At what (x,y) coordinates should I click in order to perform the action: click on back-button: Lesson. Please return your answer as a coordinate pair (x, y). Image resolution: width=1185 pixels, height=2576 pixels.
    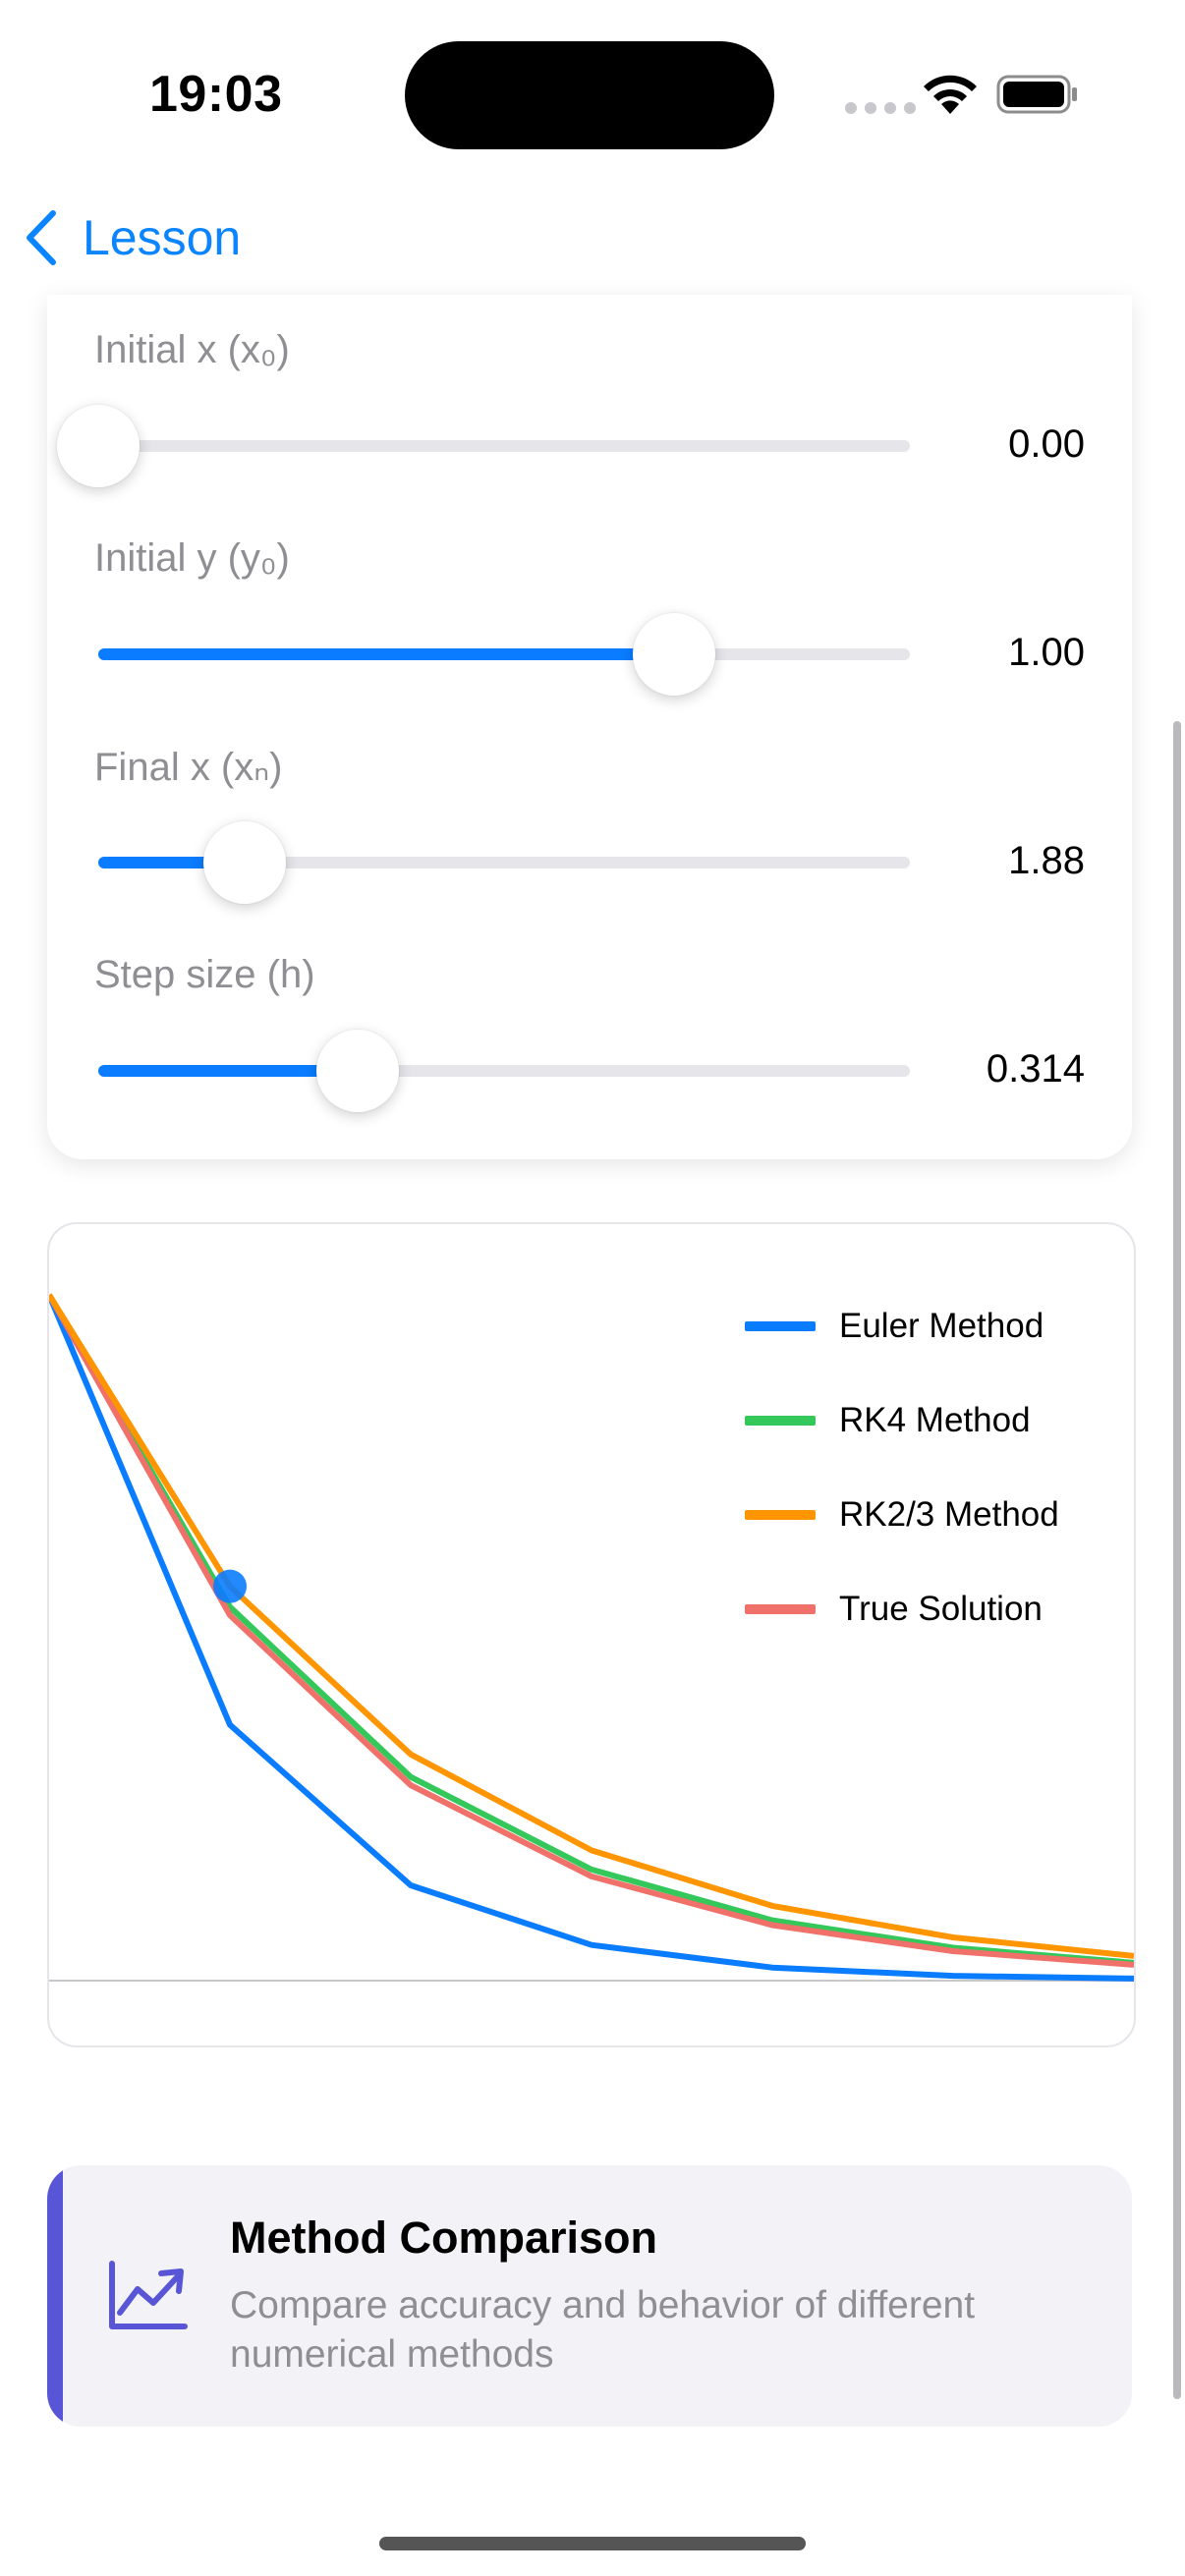
    Looking at the image, I should click on (132, 237).